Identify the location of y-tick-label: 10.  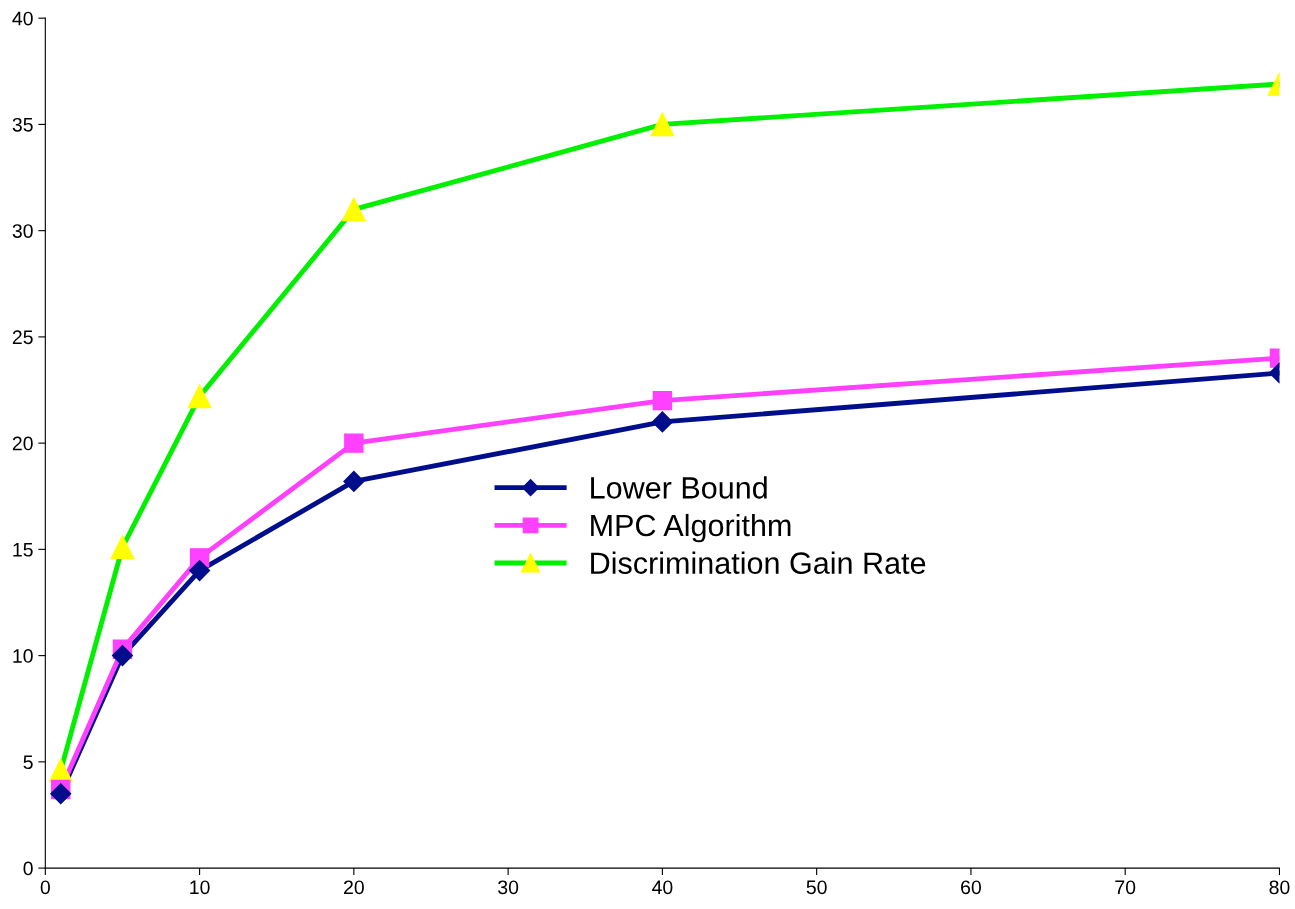
(23, 656).